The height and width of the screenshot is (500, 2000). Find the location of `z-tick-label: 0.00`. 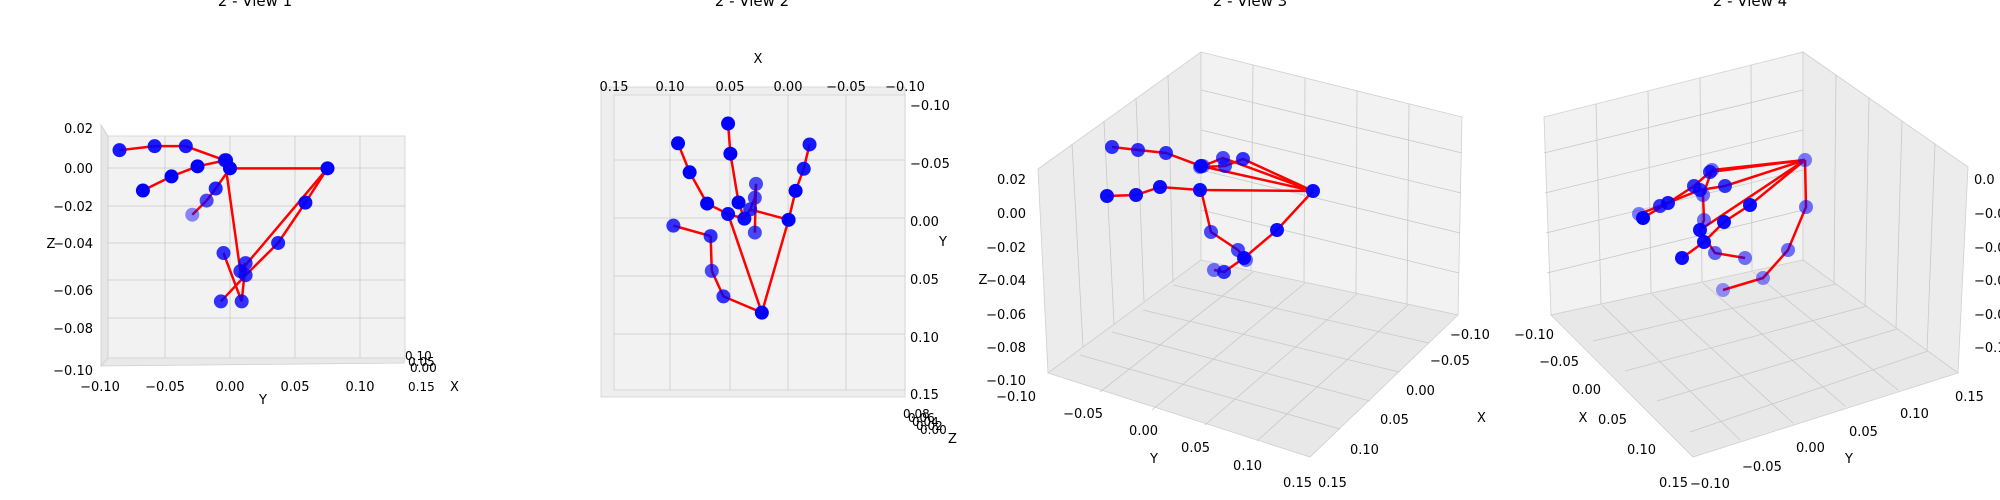

z-tick-label: 0.00 is located at coordinates (933, 430).